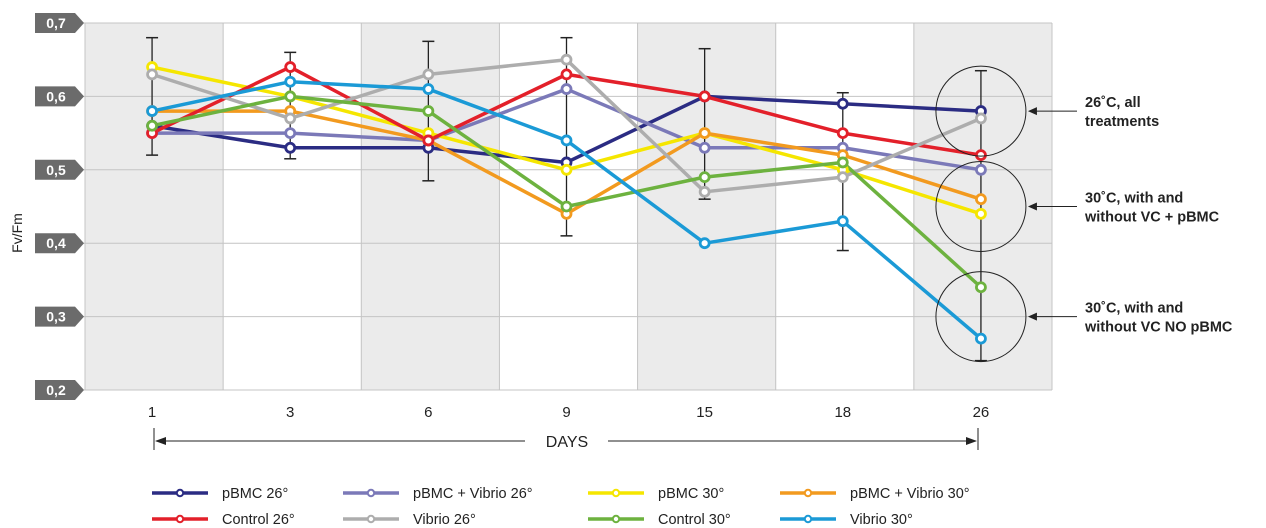  I want to click on x-axis-label: DAYS, so click(567, 442).